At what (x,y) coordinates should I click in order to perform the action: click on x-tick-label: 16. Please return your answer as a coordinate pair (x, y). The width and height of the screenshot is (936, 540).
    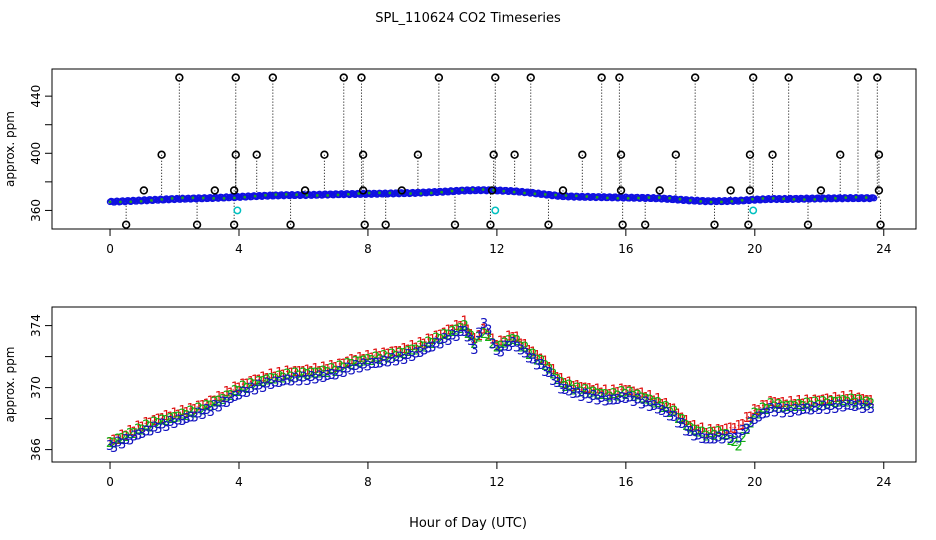
    Looking at the image, I should click on (625, 482).